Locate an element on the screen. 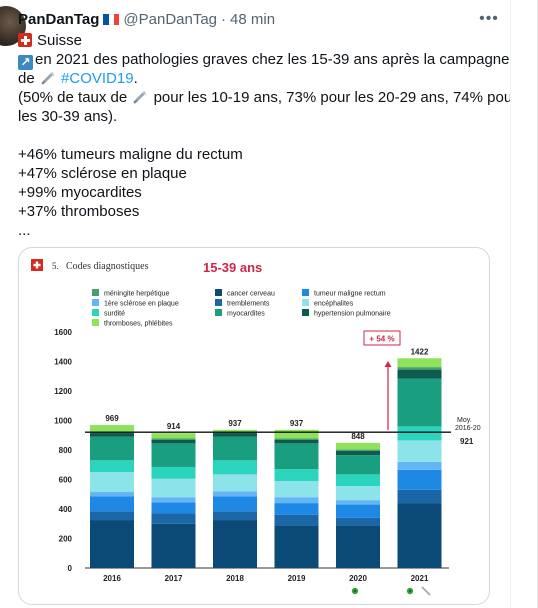  annotation-label: + 54 % is located at coordinates (381, 339).